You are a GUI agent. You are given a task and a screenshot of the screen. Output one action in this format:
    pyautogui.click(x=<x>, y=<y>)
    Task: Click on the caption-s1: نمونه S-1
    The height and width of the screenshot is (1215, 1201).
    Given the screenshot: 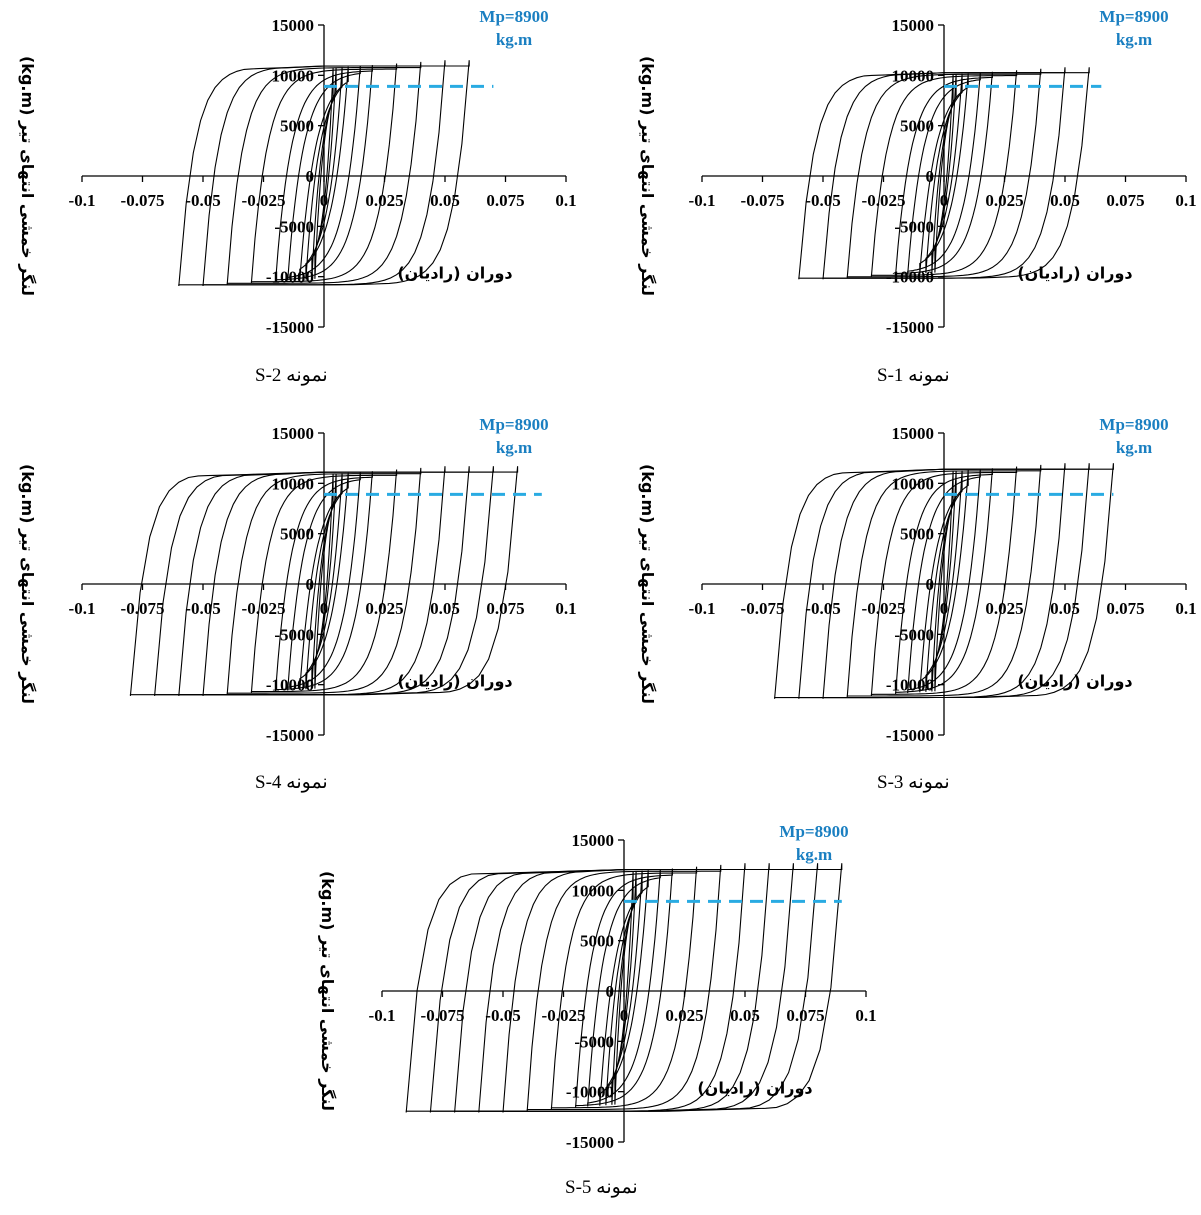 What is the action you would take?
    pyautogui.click(x=913, y=375)
    